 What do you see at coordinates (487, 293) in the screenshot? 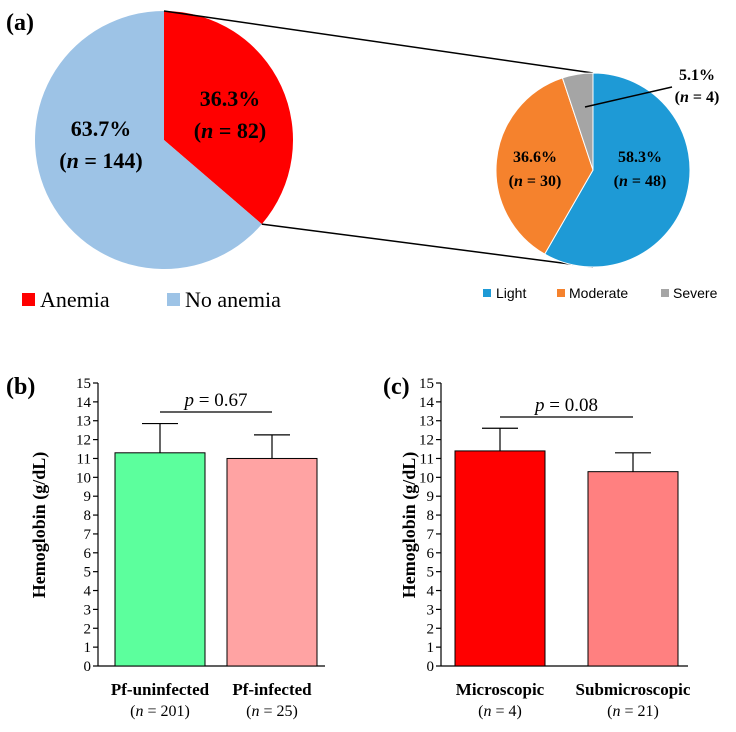
I see `legend-swatch-light` at bounding box center [487, 293].